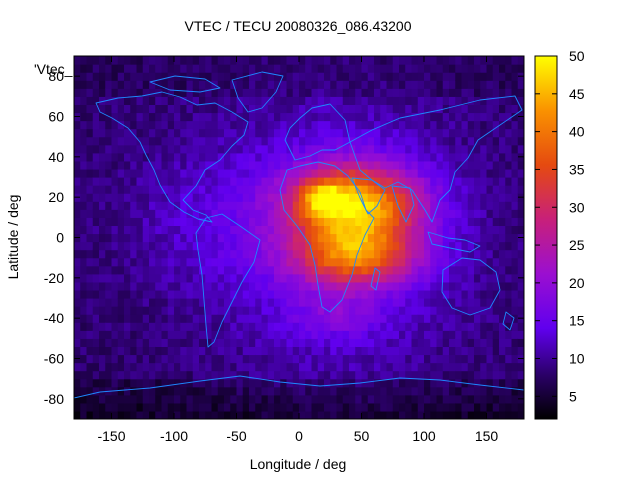 Image resolution: width=640 pixels, height=480 pixels. What do you see at coordinates (317, 132) in the screenshot?
I see `coastline-europe` at bounding box center [317, 132].